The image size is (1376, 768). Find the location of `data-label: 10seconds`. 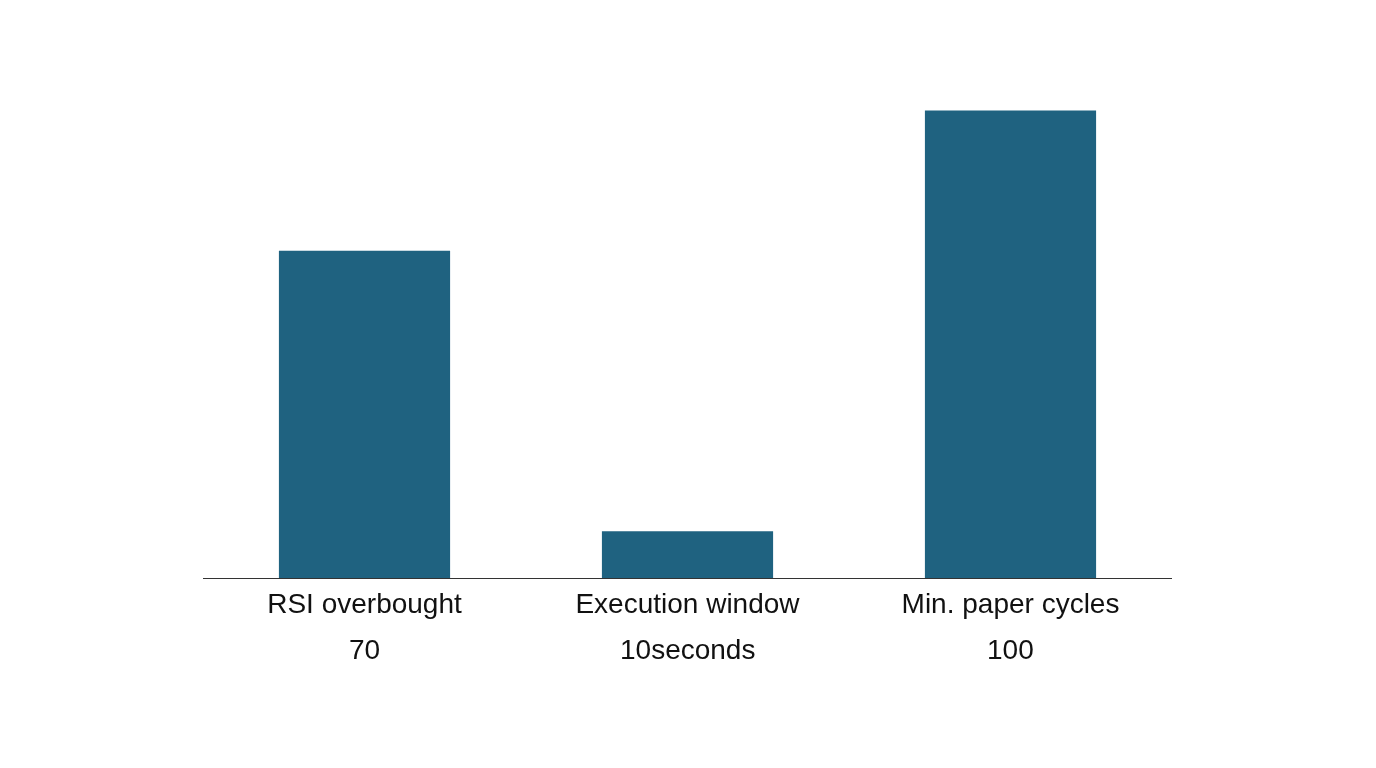

data-label: 10seconds is located at coordinates (688, 649).